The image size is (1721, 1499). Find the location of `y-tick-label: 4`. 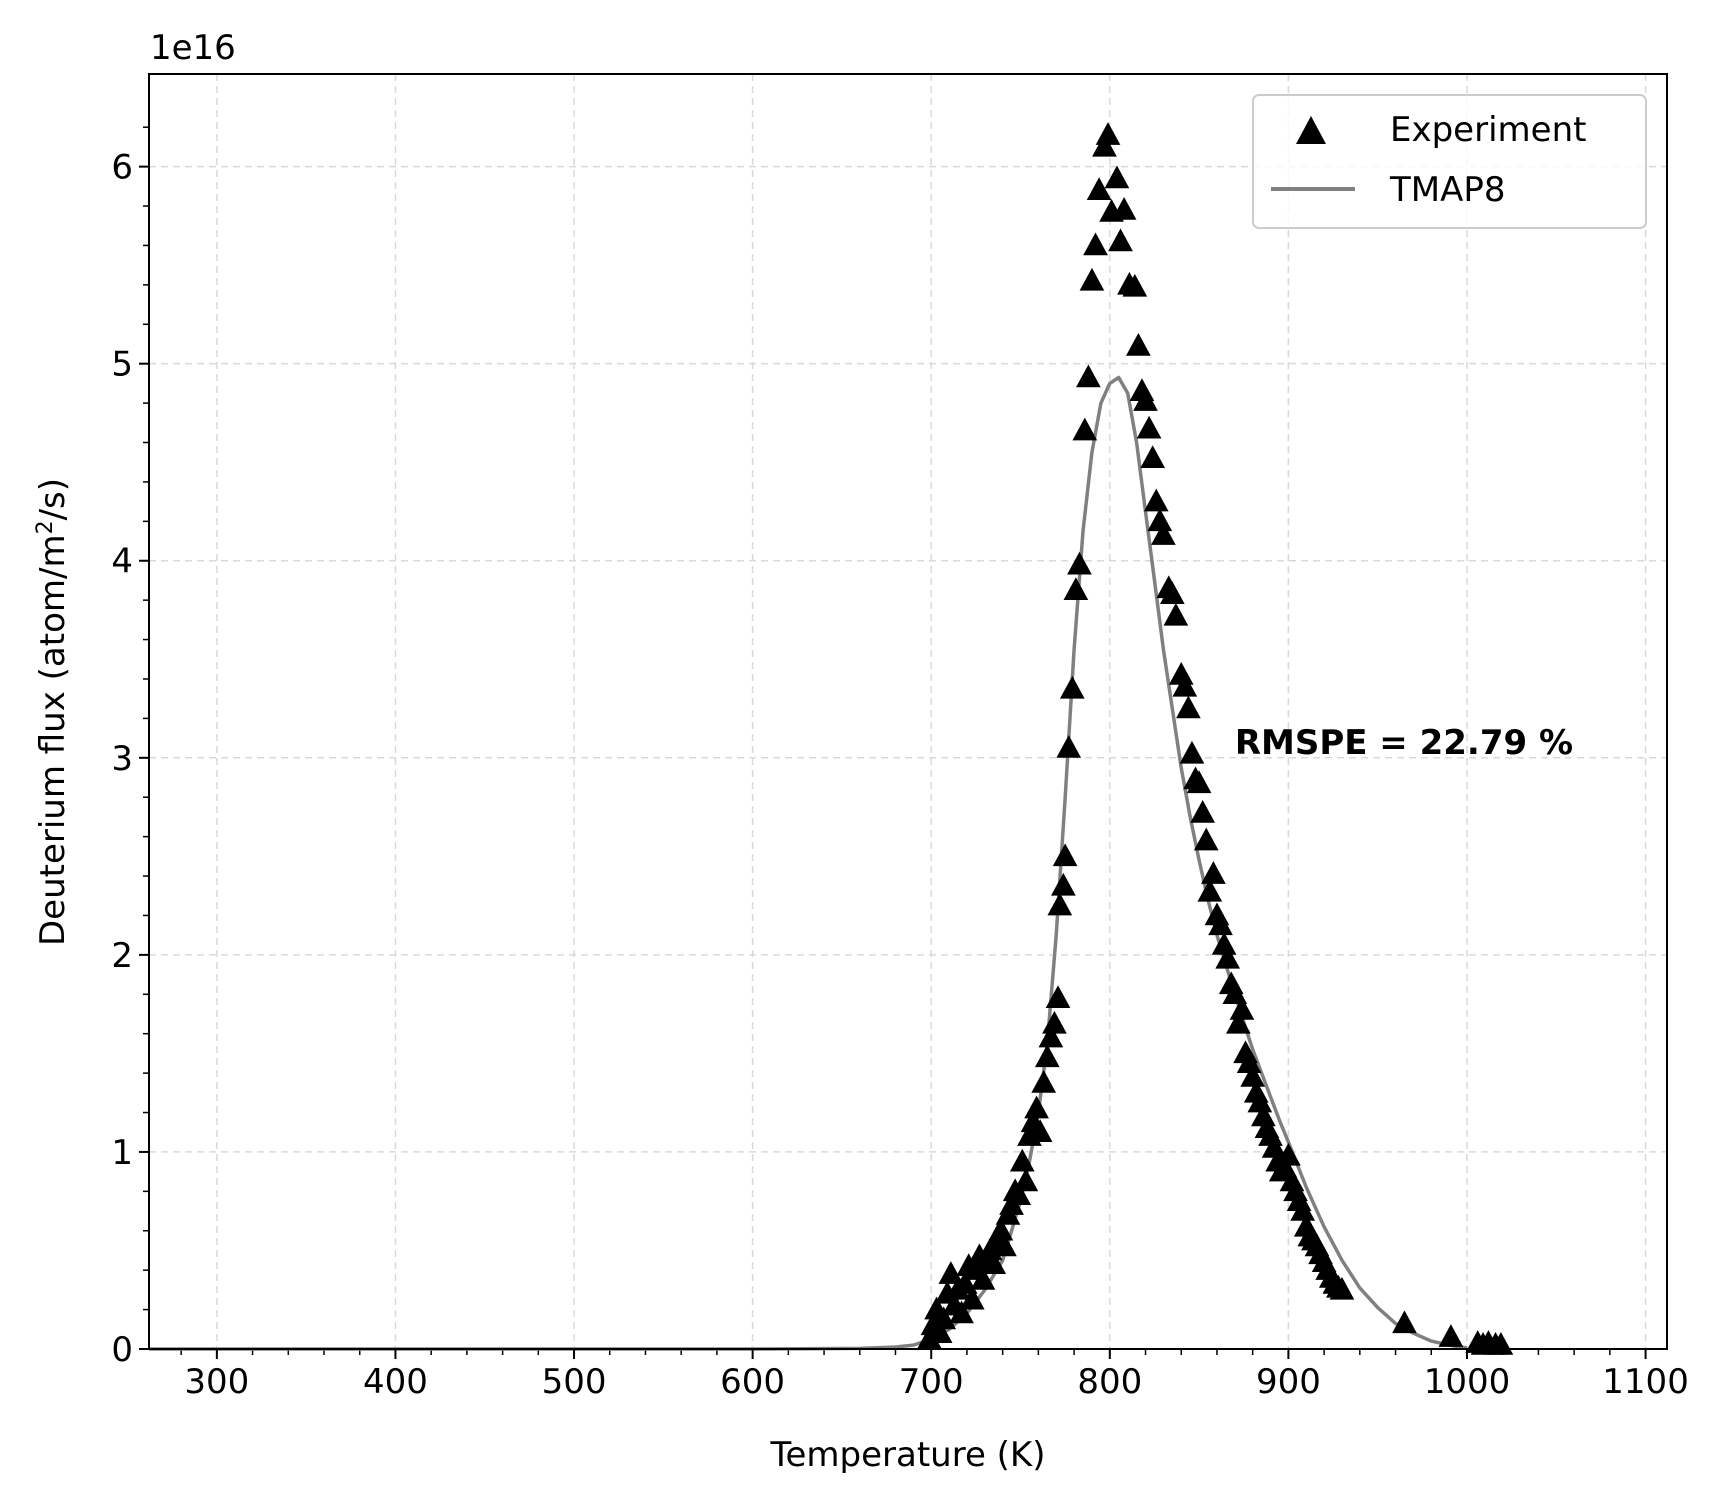

y-tick-label: 4 is located at coordinates (122, 562).